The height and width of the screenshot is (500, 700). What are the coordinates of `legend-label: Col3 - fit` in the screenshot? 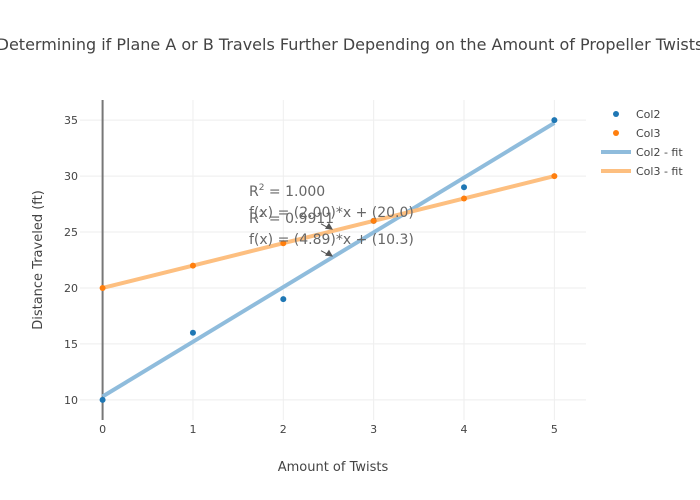 It's located at (659, 171).